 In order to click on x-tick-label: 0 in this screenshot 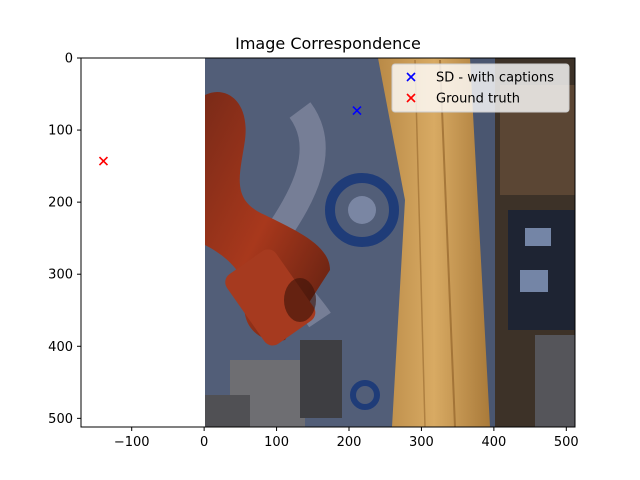, I will do `click(204, 442)`.